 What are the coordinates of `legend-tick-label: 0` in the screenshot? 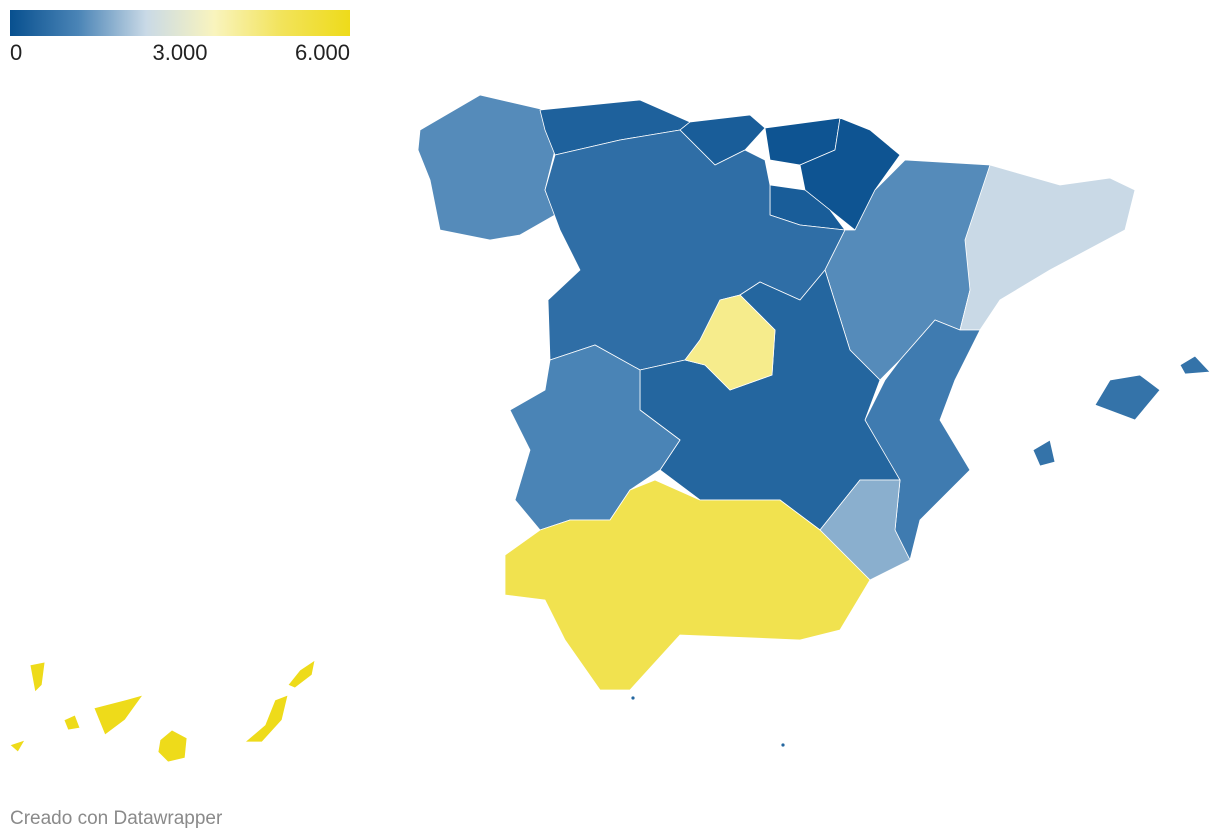 It's located at (16, 52).